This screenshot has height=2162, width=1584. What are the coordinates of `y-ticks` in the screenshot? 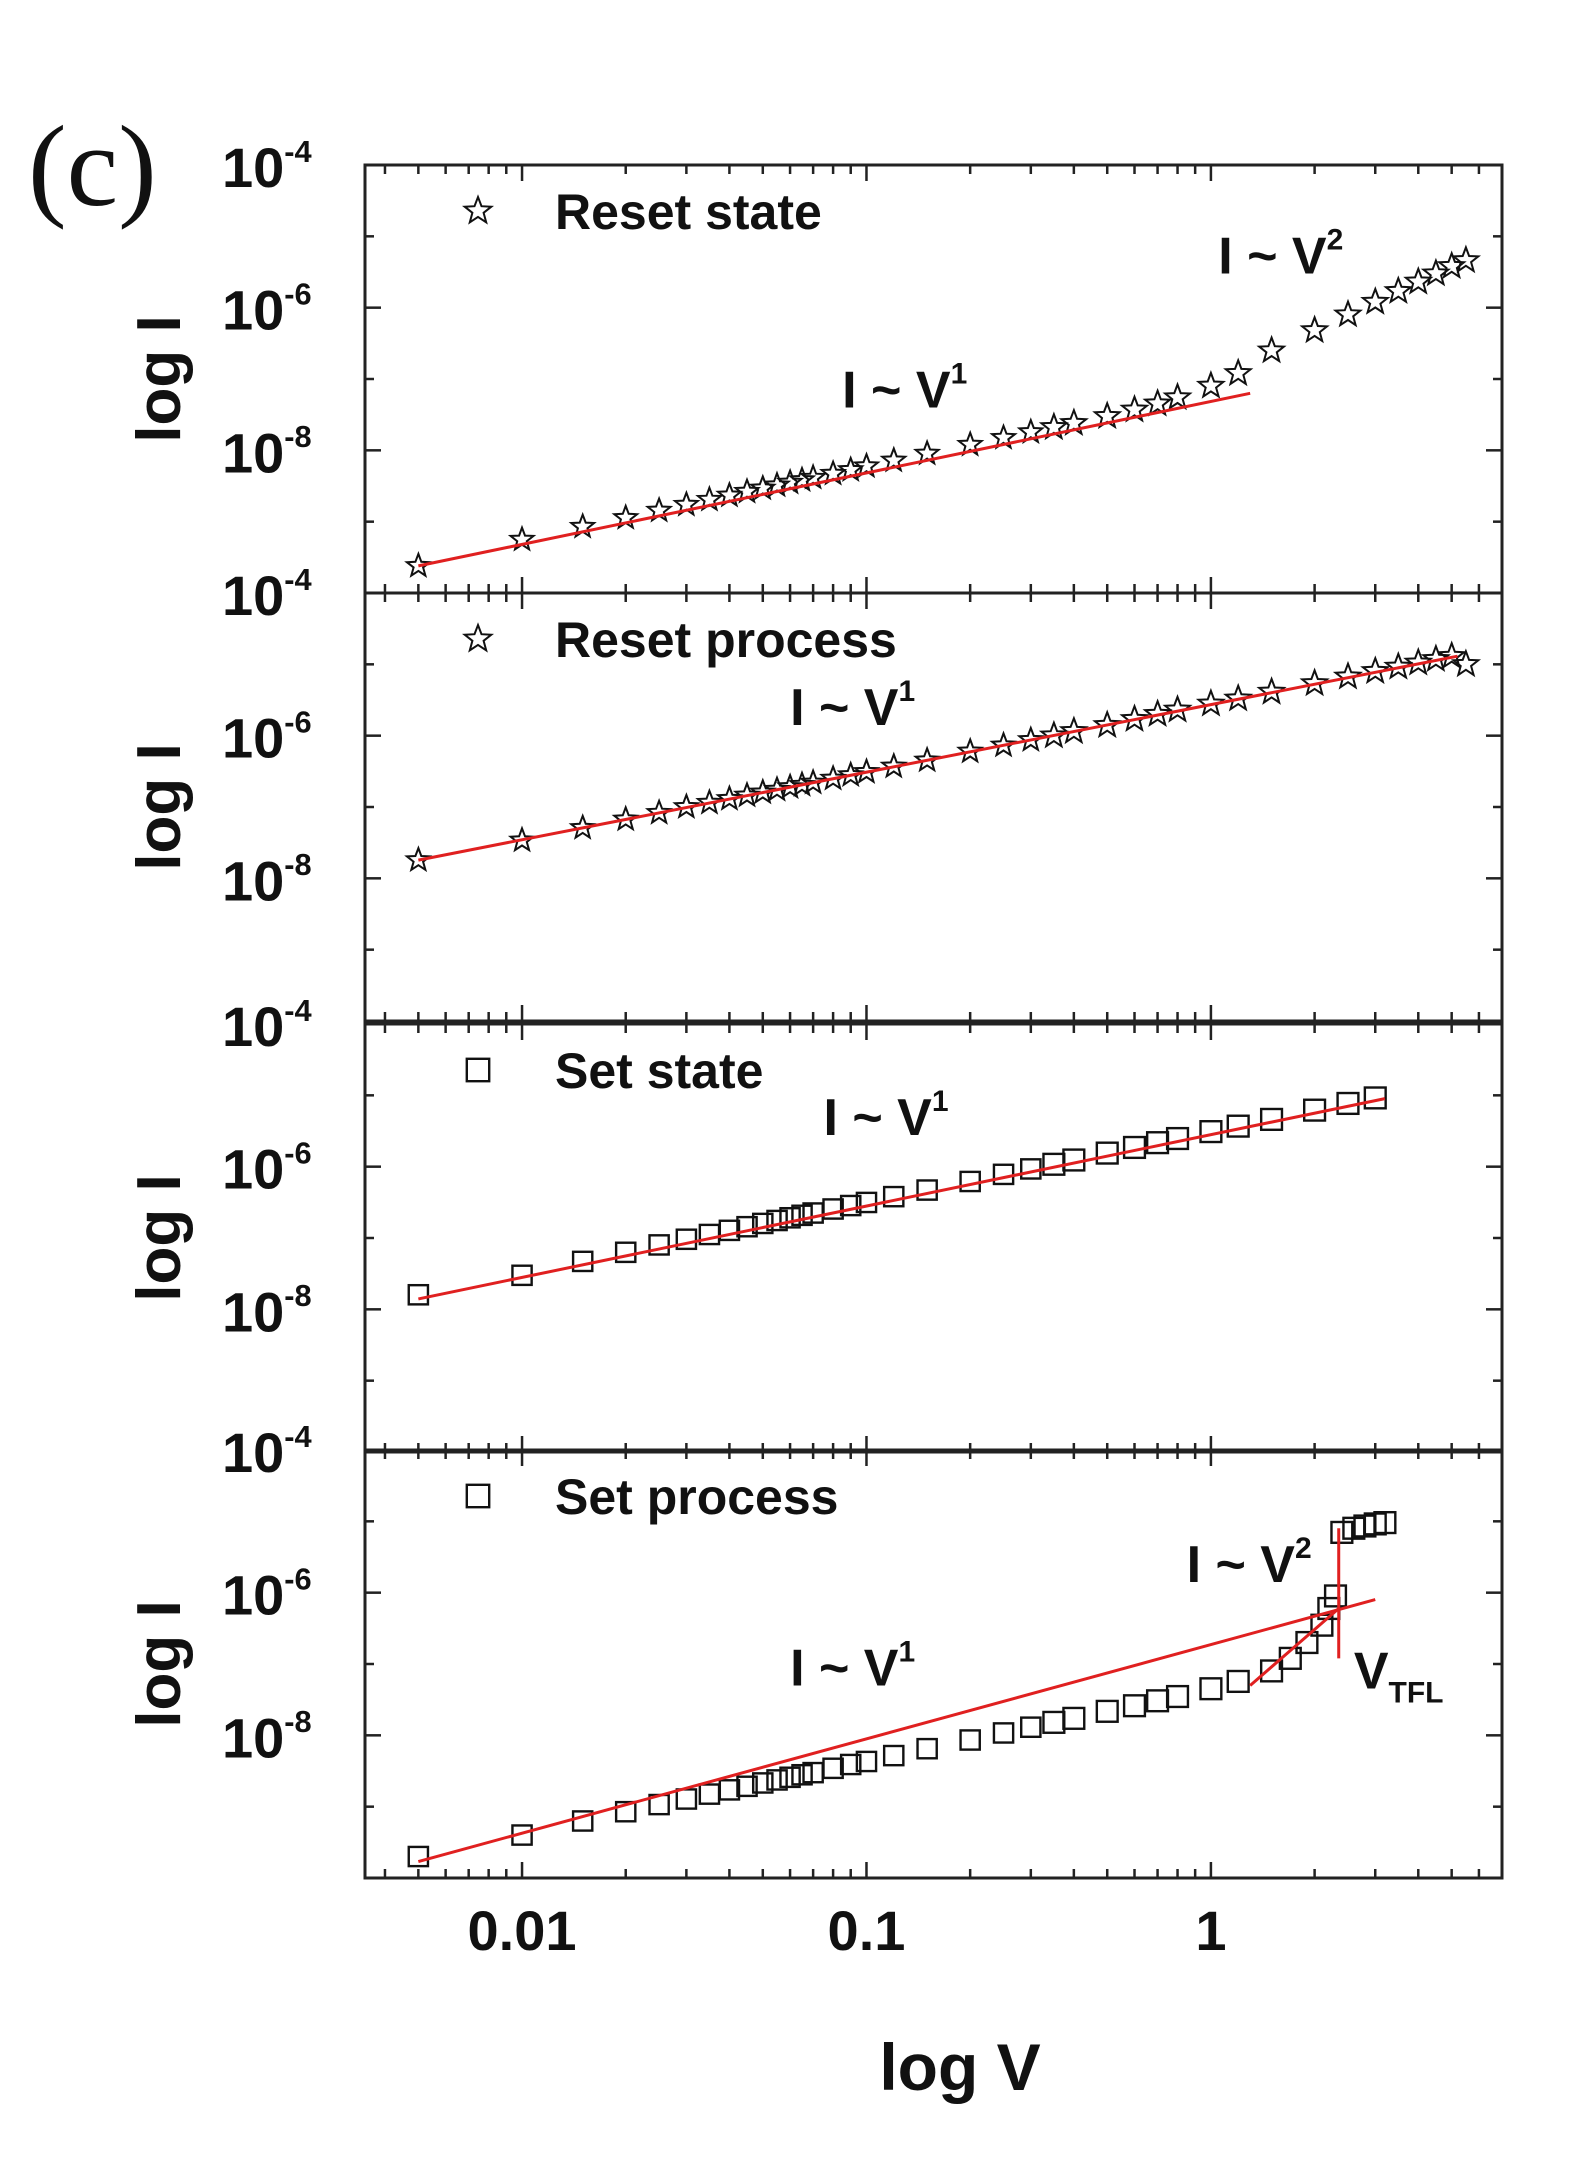 It's located at (933, 1238).